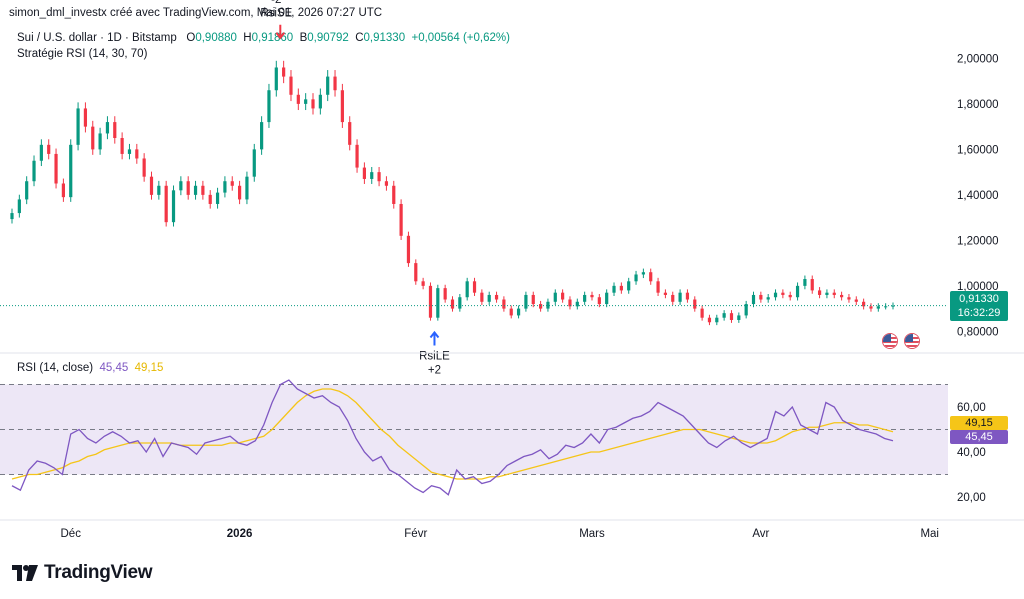 Image resolution: width=1024 pixels, height=599 pixels. Describe the element at coordinates (434, 353) in the screenshot. I see `long-signal: RsiLE +2` at that location.